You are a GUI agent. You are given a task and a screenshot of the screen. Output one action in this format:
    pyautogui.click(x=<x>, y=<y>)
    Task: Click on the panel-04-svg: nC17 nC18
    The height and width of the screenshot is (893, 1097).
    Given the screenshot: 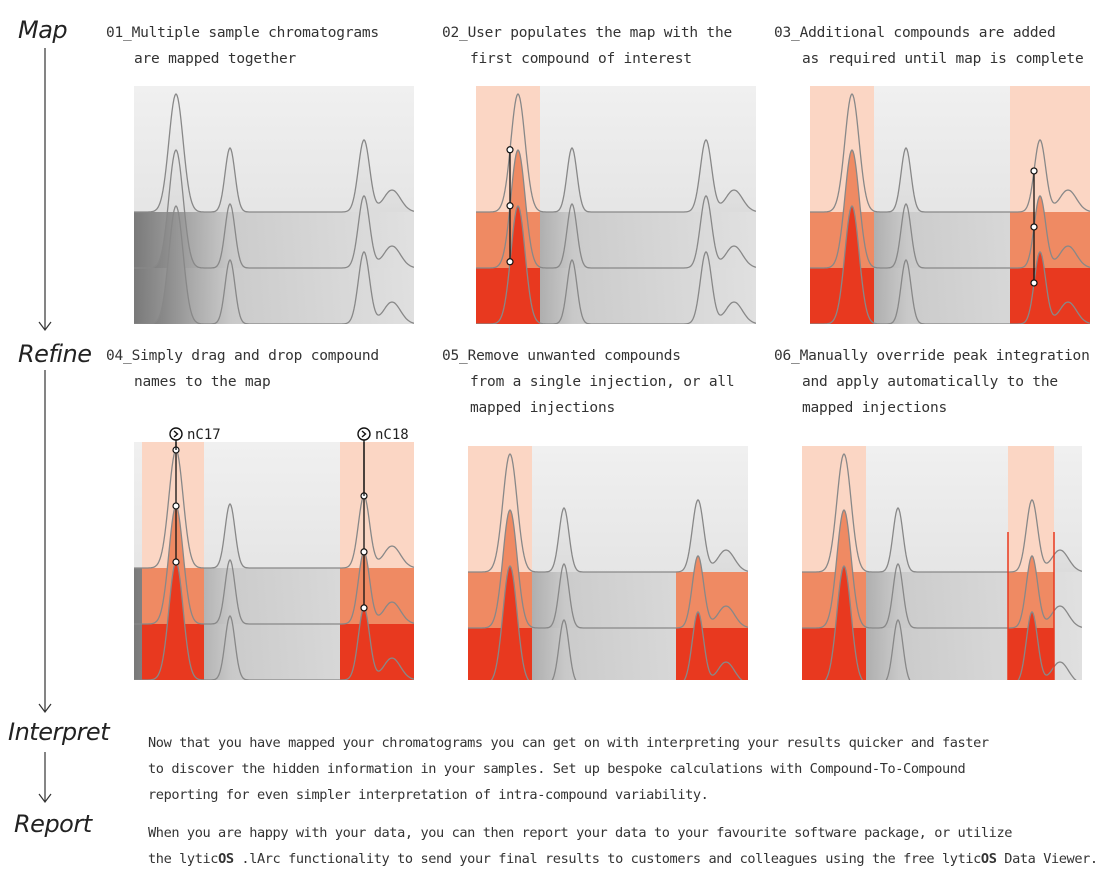 What is the action you would take?
    pyautogui.click(x=274, y=553)
    